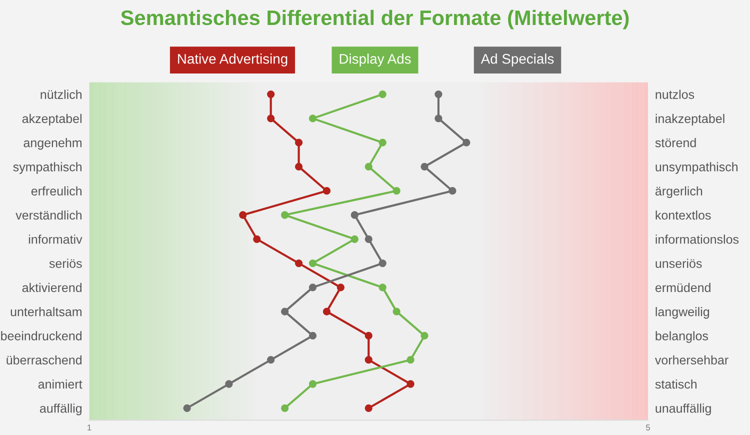 This screenshot has height=435, width=750. I want to click on text: Display Ads, so click(375, 60).